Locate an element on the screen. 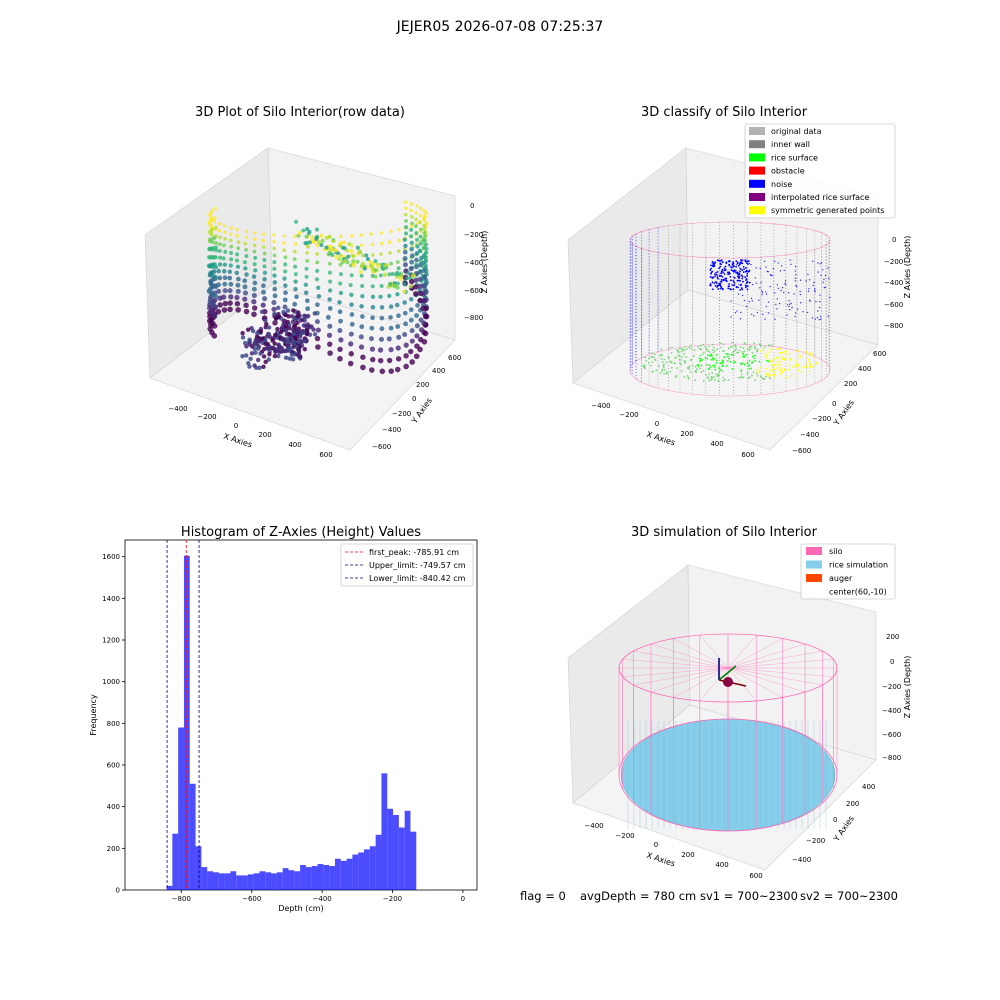 This screenshot has width=1000, height=1000. simulation-plot-title: 3D simulation of Silo Interior is located at coordinates (724, 532).